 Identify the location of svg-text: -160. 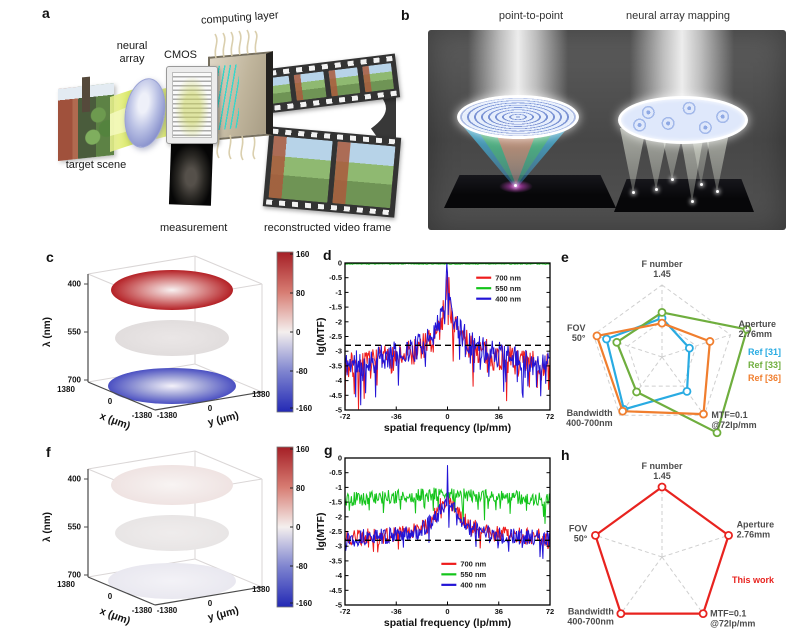
(304, 408).